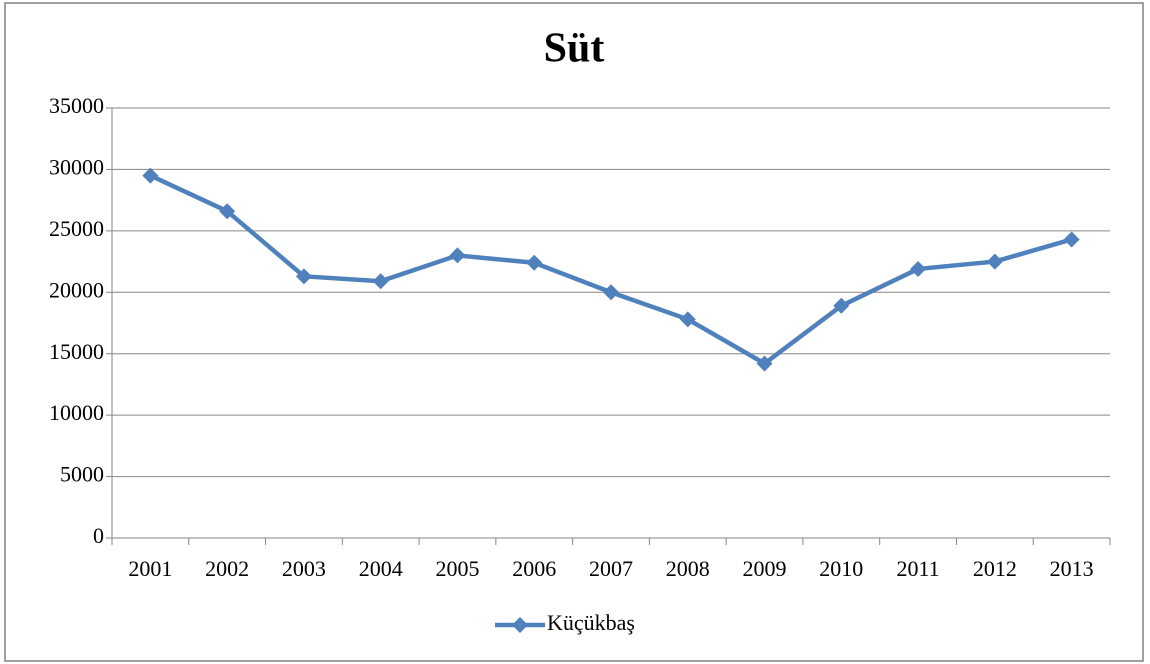  Describe the element at coordinates (82, 474) in the screenshot. I see `y-tick-label: 5000` at that location.